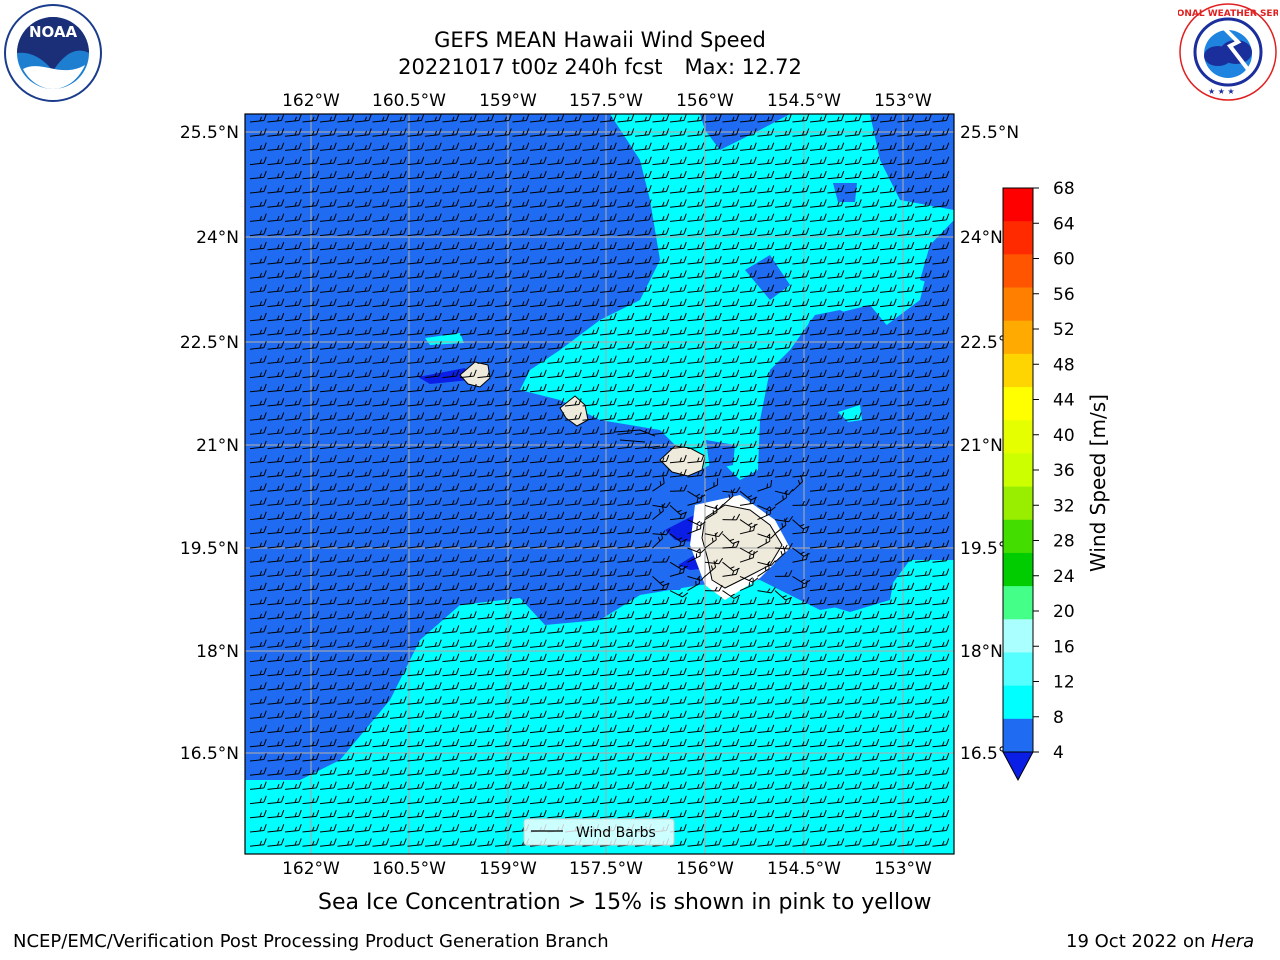  What do you see at coordinates (1018, 766) in the screenshot?
I see `colorbar-extend` at bounding box center [1018, 766].